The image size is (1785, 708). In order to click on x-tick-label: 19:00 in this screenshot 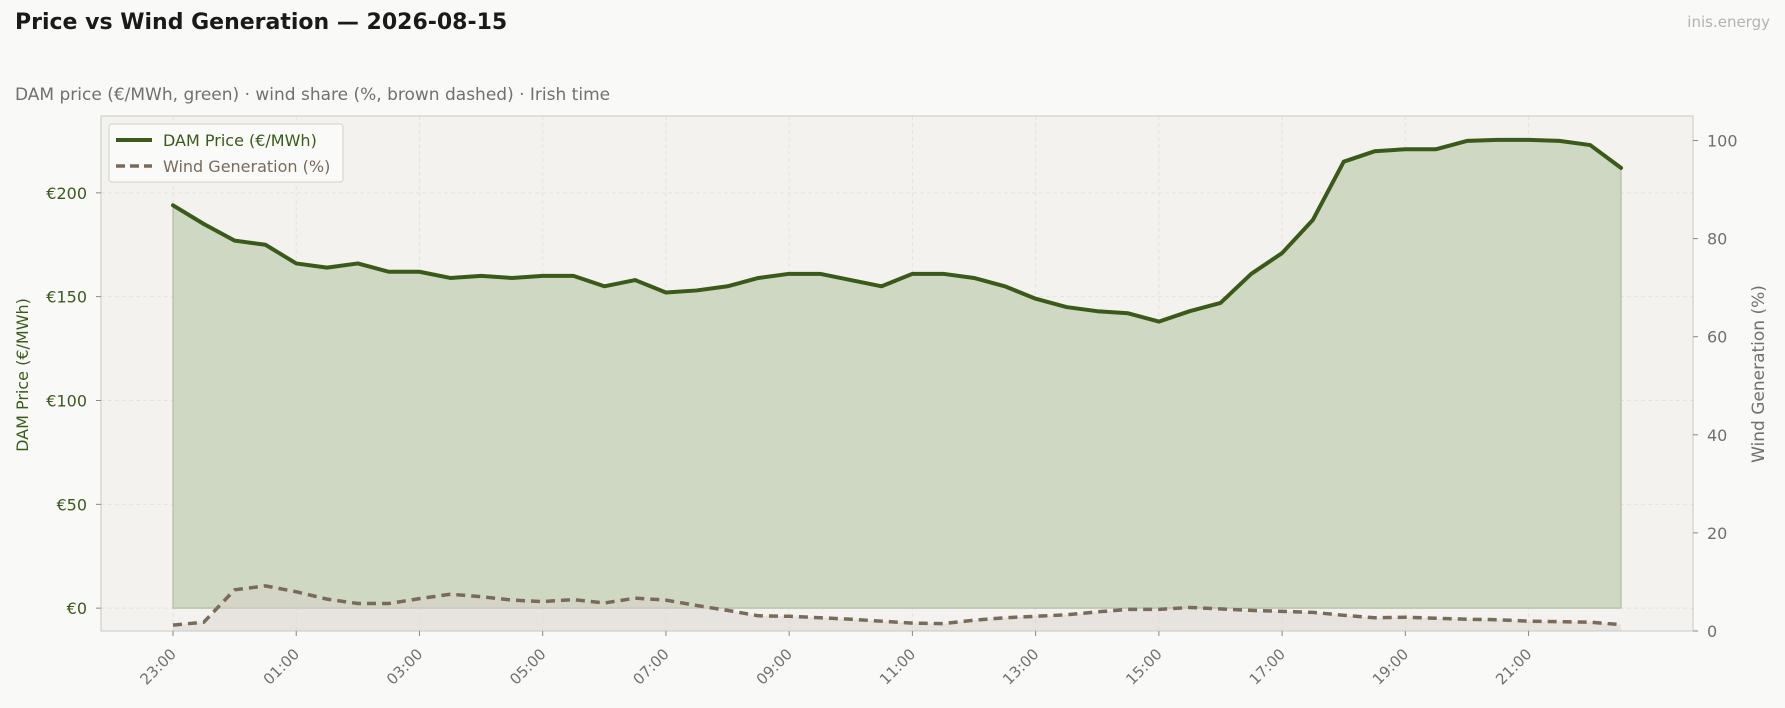, I will do `click(1390, 666)`.